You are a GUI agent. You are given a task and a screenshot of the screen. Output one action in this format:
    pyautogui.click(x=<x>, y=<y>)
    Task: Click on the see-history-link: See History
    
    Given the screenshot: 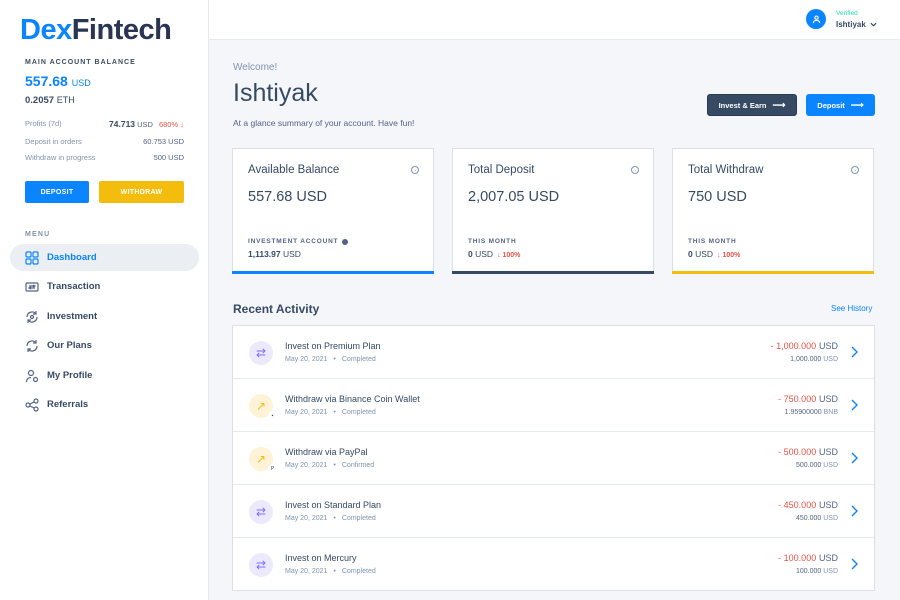 What is the action you would take?
    pyautogui.click(x=852, y=308)
    